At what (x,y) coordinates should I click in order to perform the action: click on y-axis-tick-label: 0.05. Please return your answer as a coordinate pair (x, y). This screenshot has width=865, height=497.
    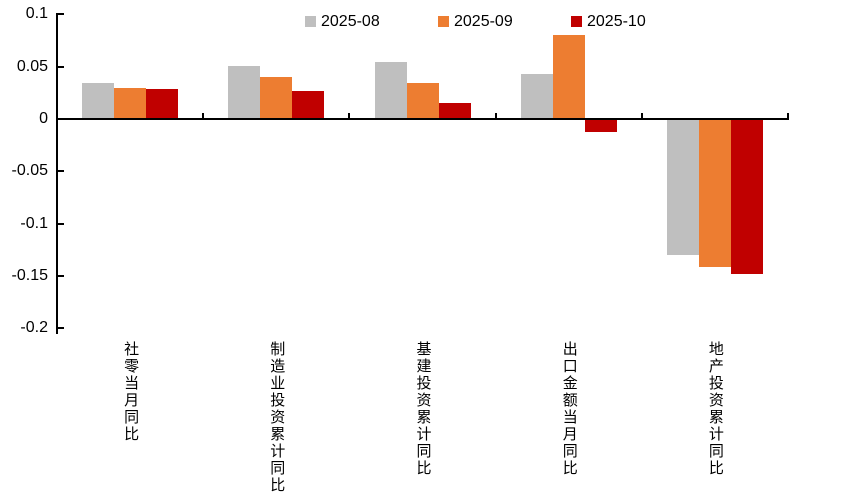
    Looking at the image, I should click on (32, 66).